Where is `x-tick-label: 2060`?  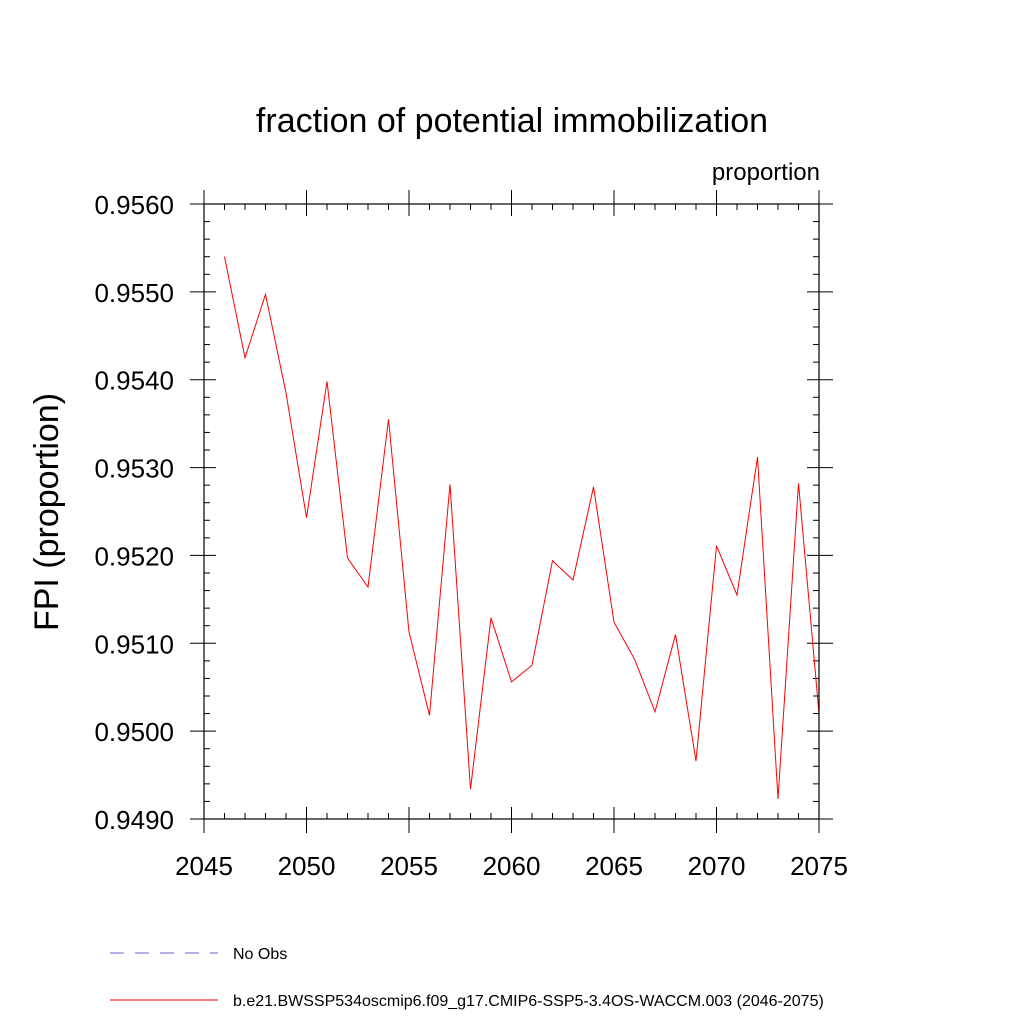 x-tick-label: 2060 is located at coordinates (512, 866).